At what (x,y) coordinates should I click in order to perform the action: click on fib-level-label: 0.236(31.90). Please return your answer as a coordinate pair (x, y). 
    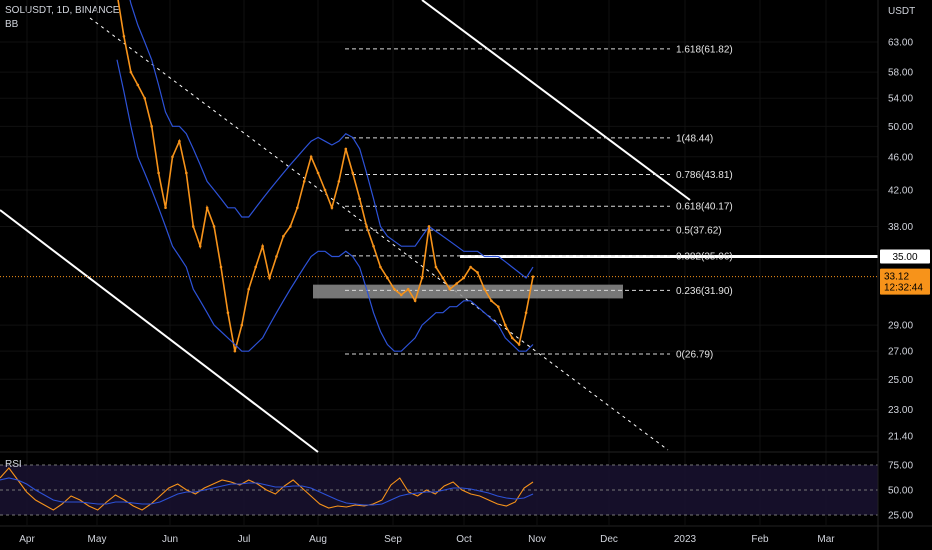
    Looking at the image, I should click on (704, 291).